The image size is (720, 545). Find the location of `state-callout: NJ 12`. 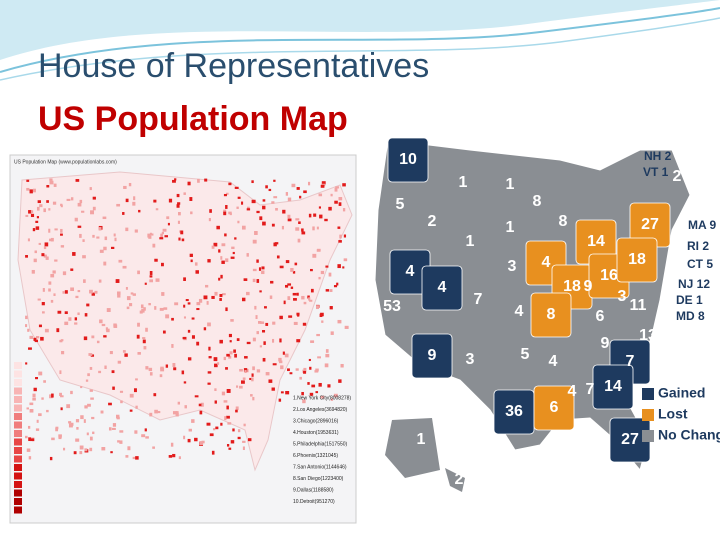

state-callout: NJ 12 is located at coordinates (694, 284).